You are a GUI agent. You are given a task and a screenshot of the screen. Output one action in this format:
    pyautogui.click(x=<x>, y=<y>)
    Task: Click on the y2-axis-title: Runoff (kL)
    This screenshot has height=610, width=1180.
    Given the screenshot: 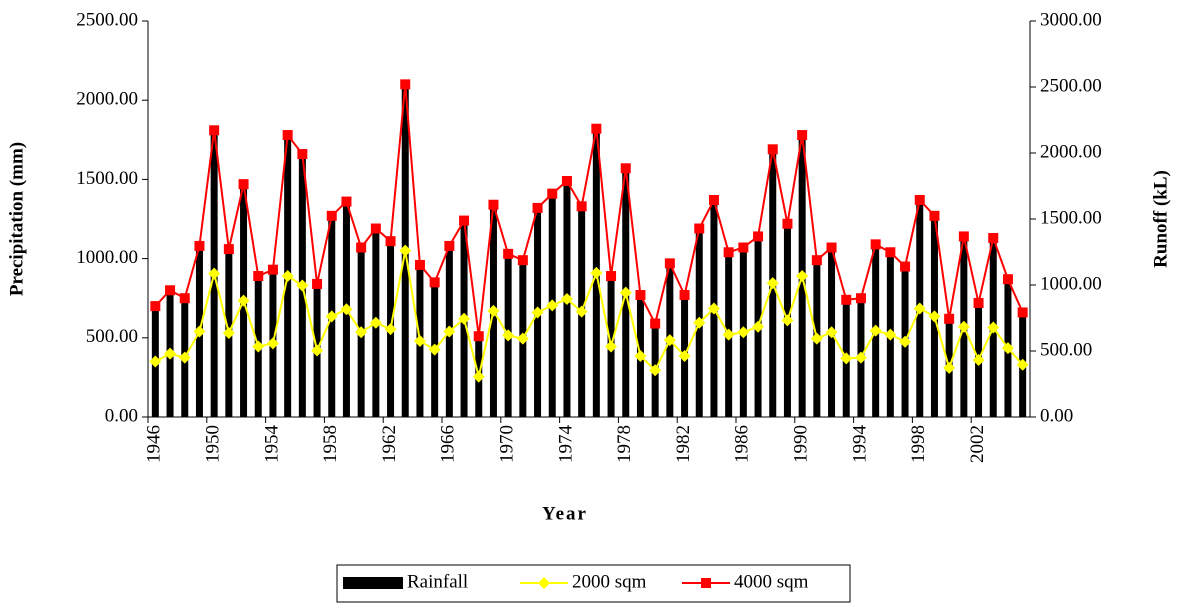 What is the action you would take?
    pyautogui.click(x=1160, y=219)
    